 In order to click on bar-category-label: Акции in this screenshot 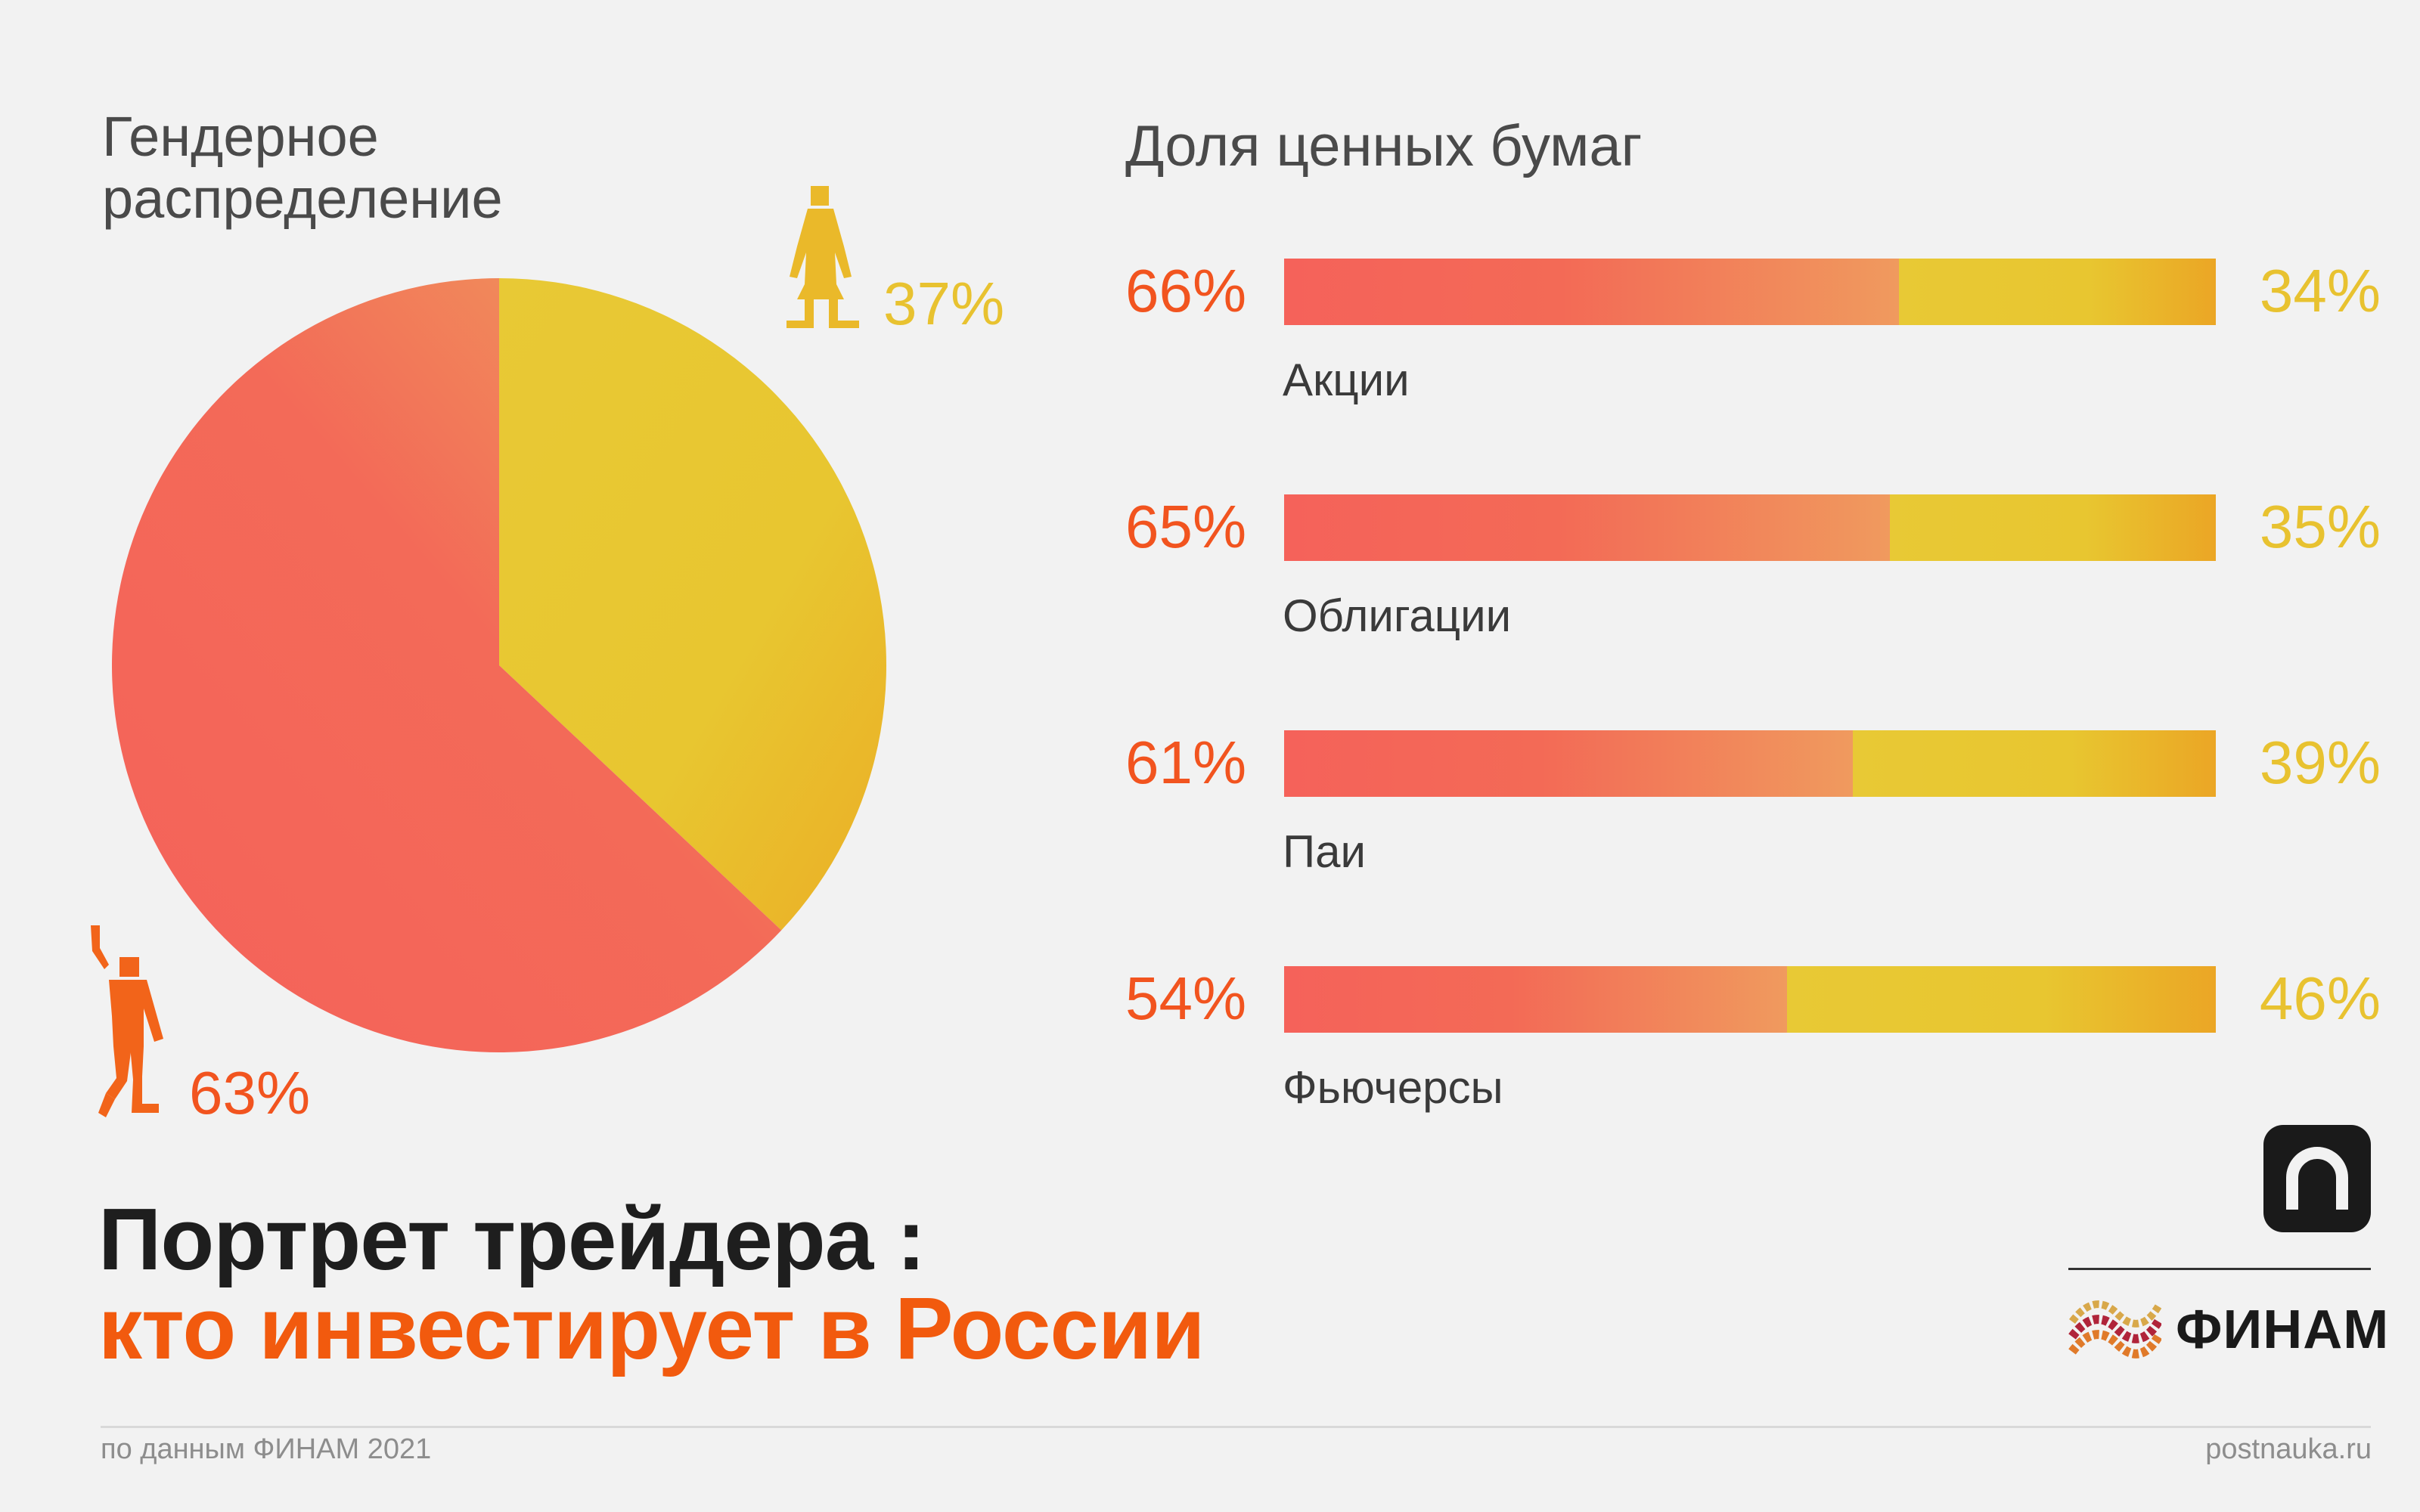, I will do `click(1346, 380)`.